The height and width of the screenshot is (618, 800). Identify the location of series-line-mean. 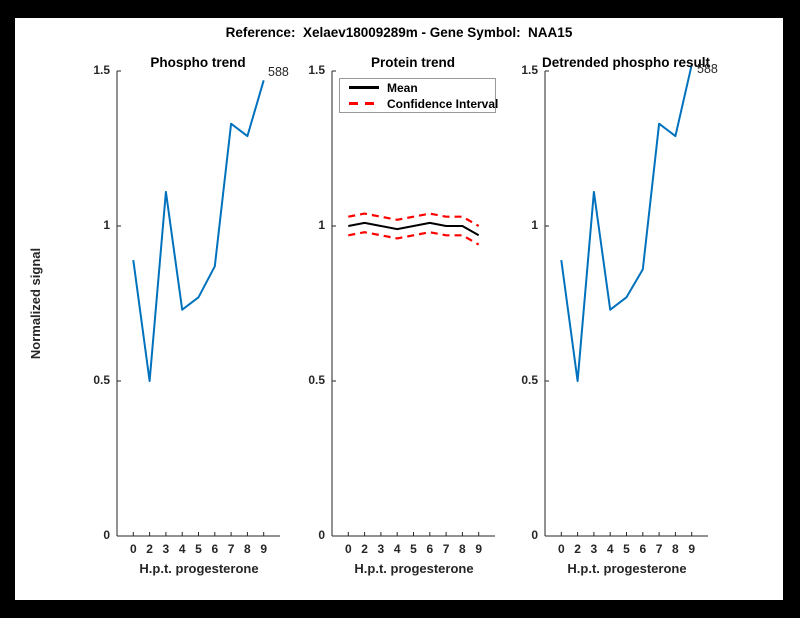
(414, 229).